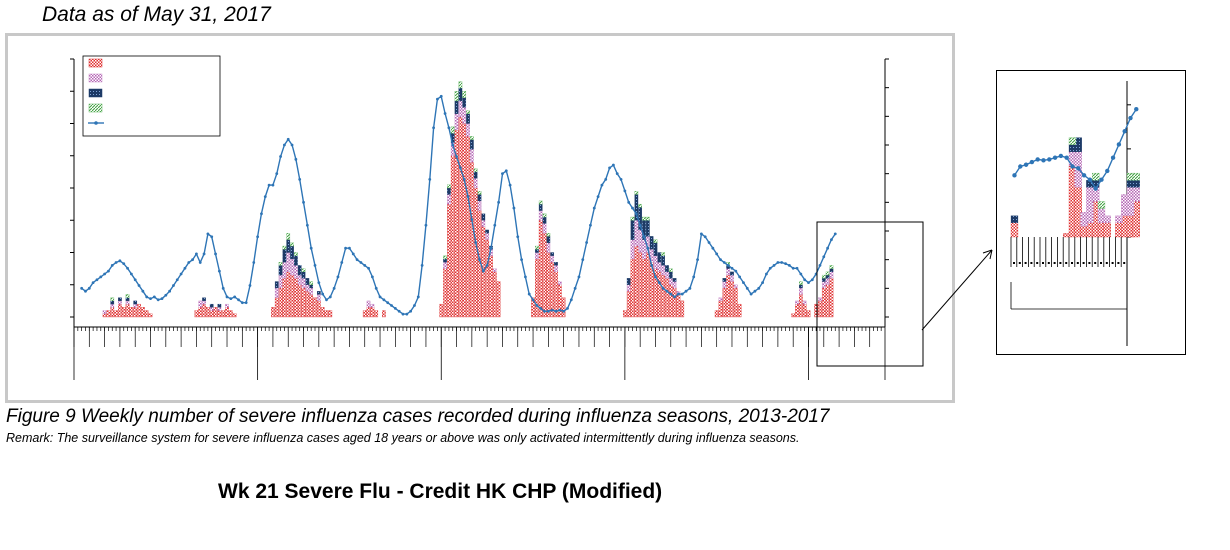  What do you see at coordinates (95, 108) in the screenshot?
I see `legend-swatch` at bounding box center [95, 108].